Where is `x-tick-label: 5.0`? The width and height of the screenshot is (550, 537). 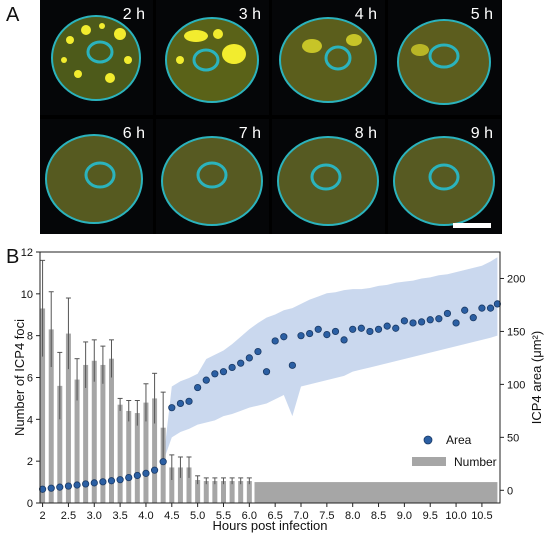
x-tick-label: 5.0 is located at coordinates (197, 516).